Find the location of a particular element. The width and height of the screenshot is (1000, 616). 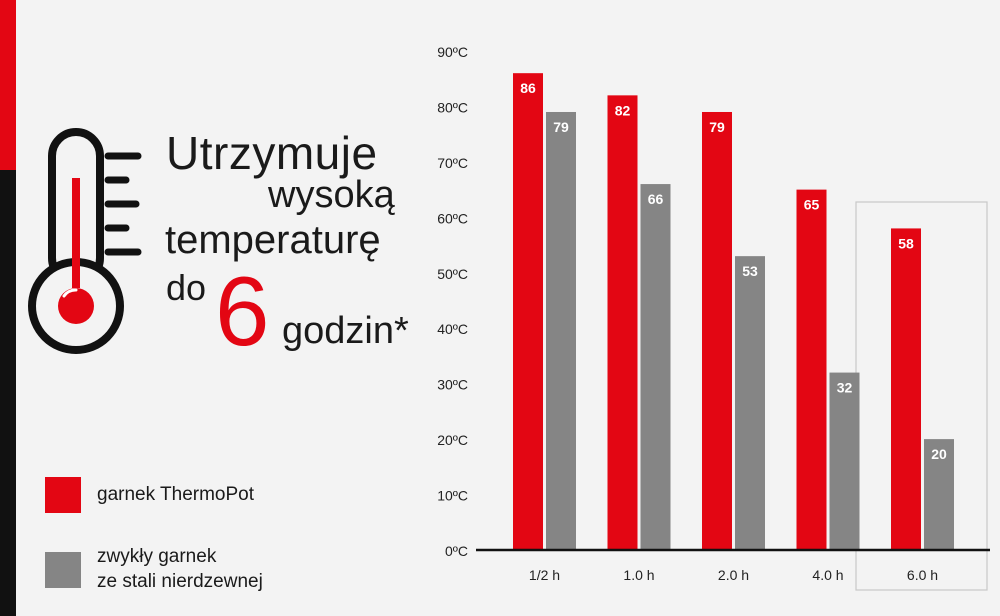

y-tick-label: 70ºC is located at coordinates (452, 163).